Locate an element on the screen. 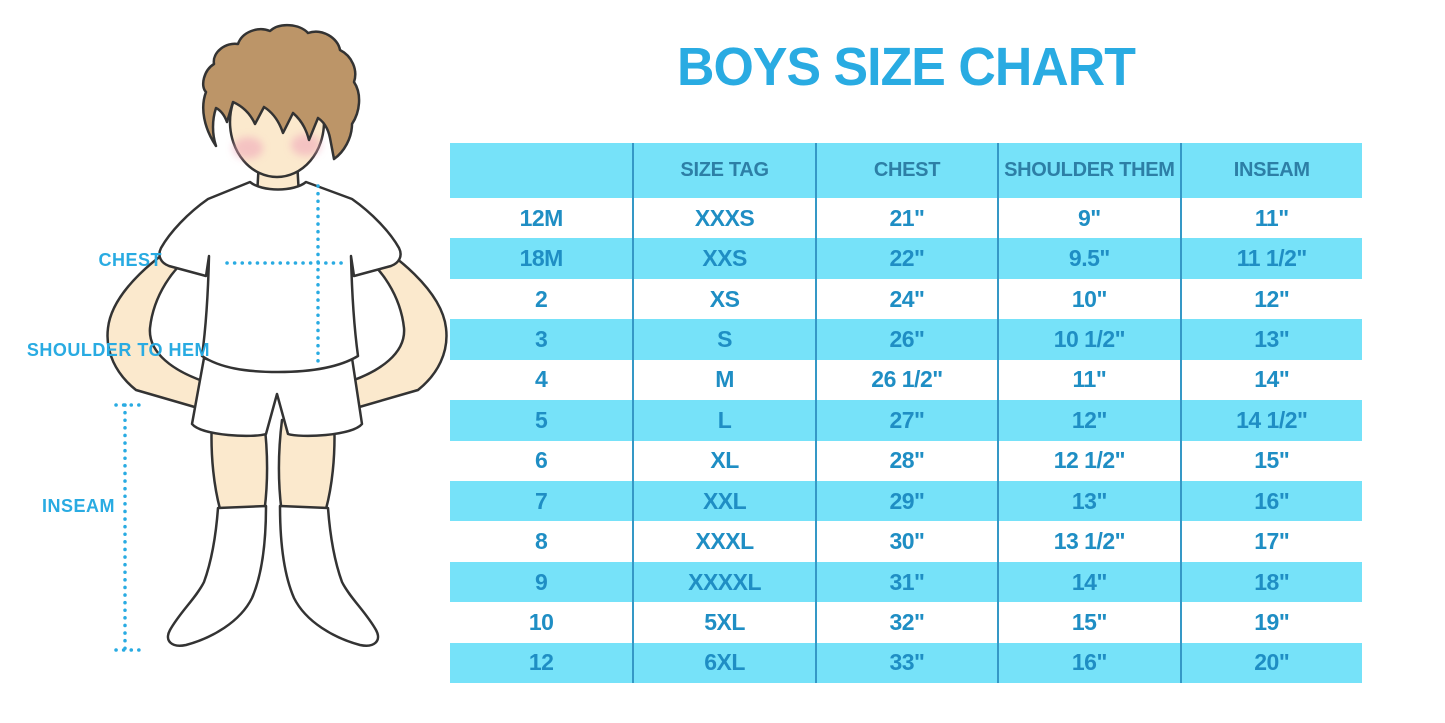 This screenshot has width=1445, height=723. table-cell: 27" is located at coordinates (905, 420).